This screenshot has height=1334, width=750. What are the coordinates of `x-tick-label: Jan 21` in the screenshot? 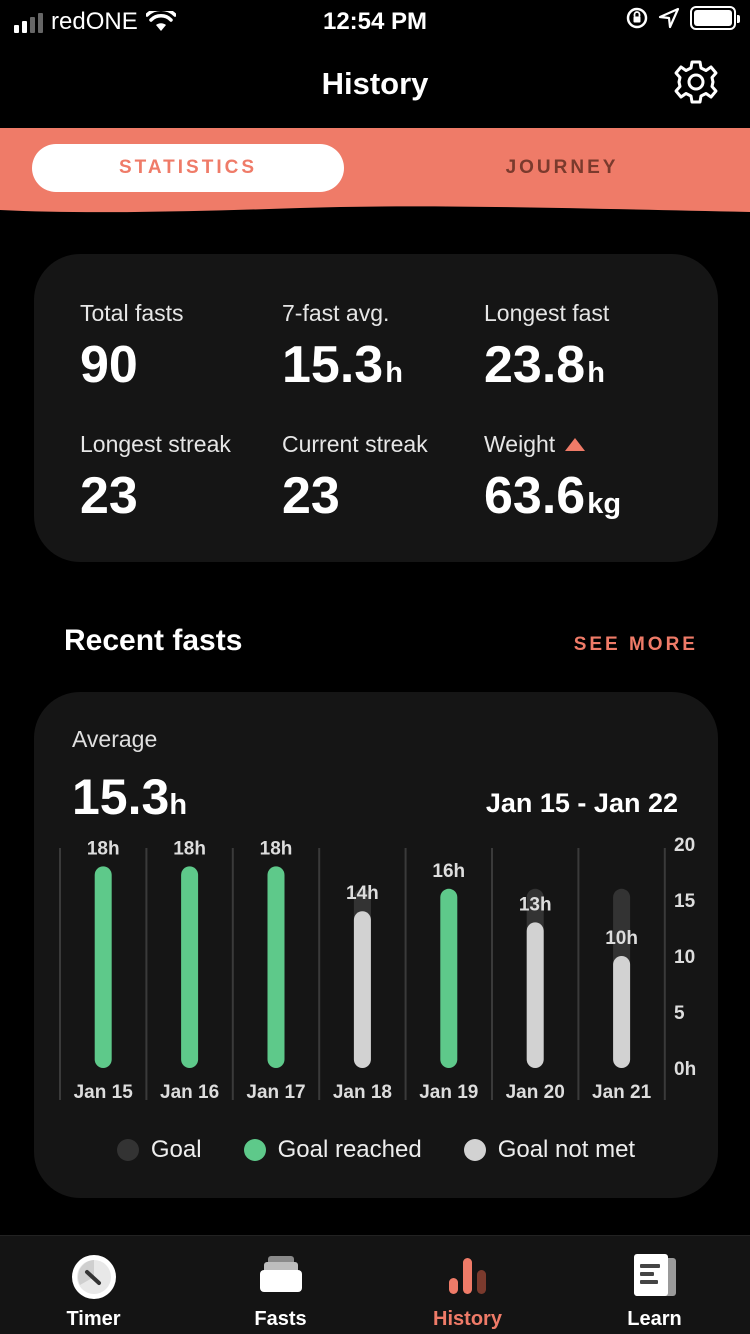 It's located at (622, 1092).